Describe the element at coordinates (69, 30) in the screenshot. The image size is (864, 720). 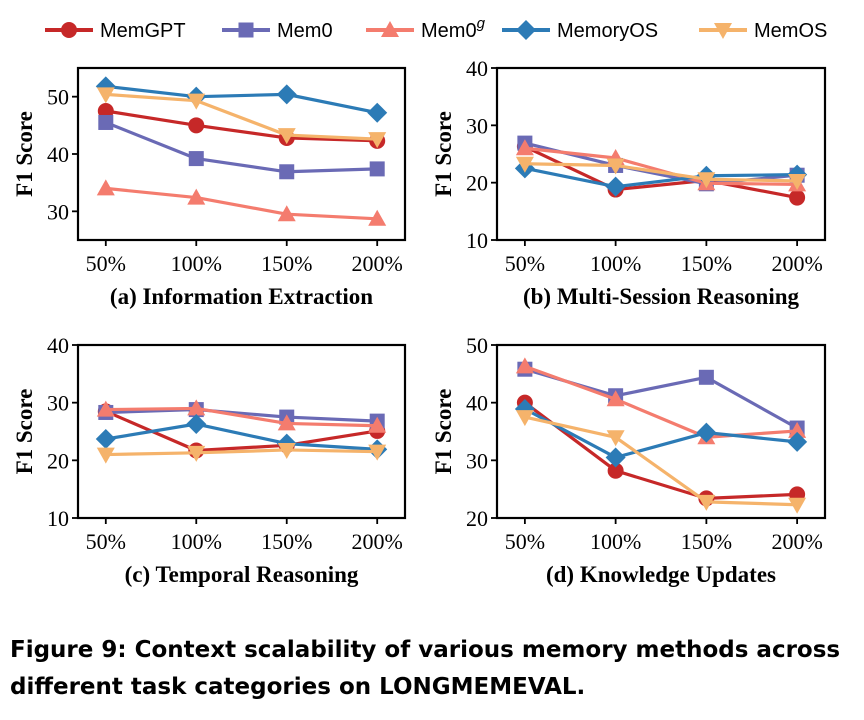
I see `legend-marker-memgpt` at that location.